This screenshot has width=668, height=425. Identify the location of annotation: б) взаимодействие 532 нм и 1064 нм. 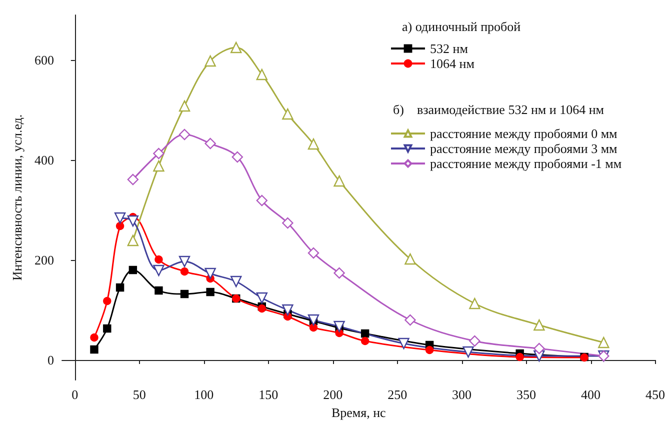
(498, 109).